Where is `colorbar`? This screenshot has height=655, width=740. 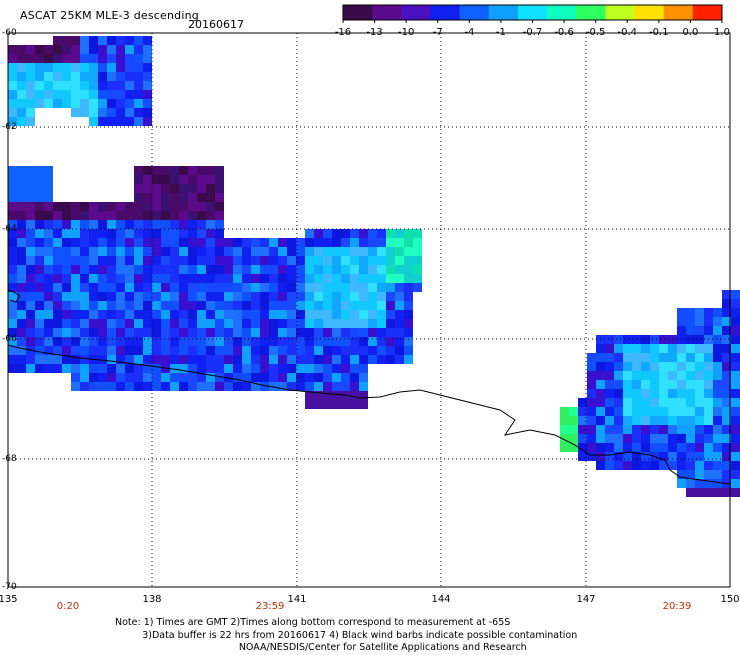 colorbar is located at coordinates (532, 13).